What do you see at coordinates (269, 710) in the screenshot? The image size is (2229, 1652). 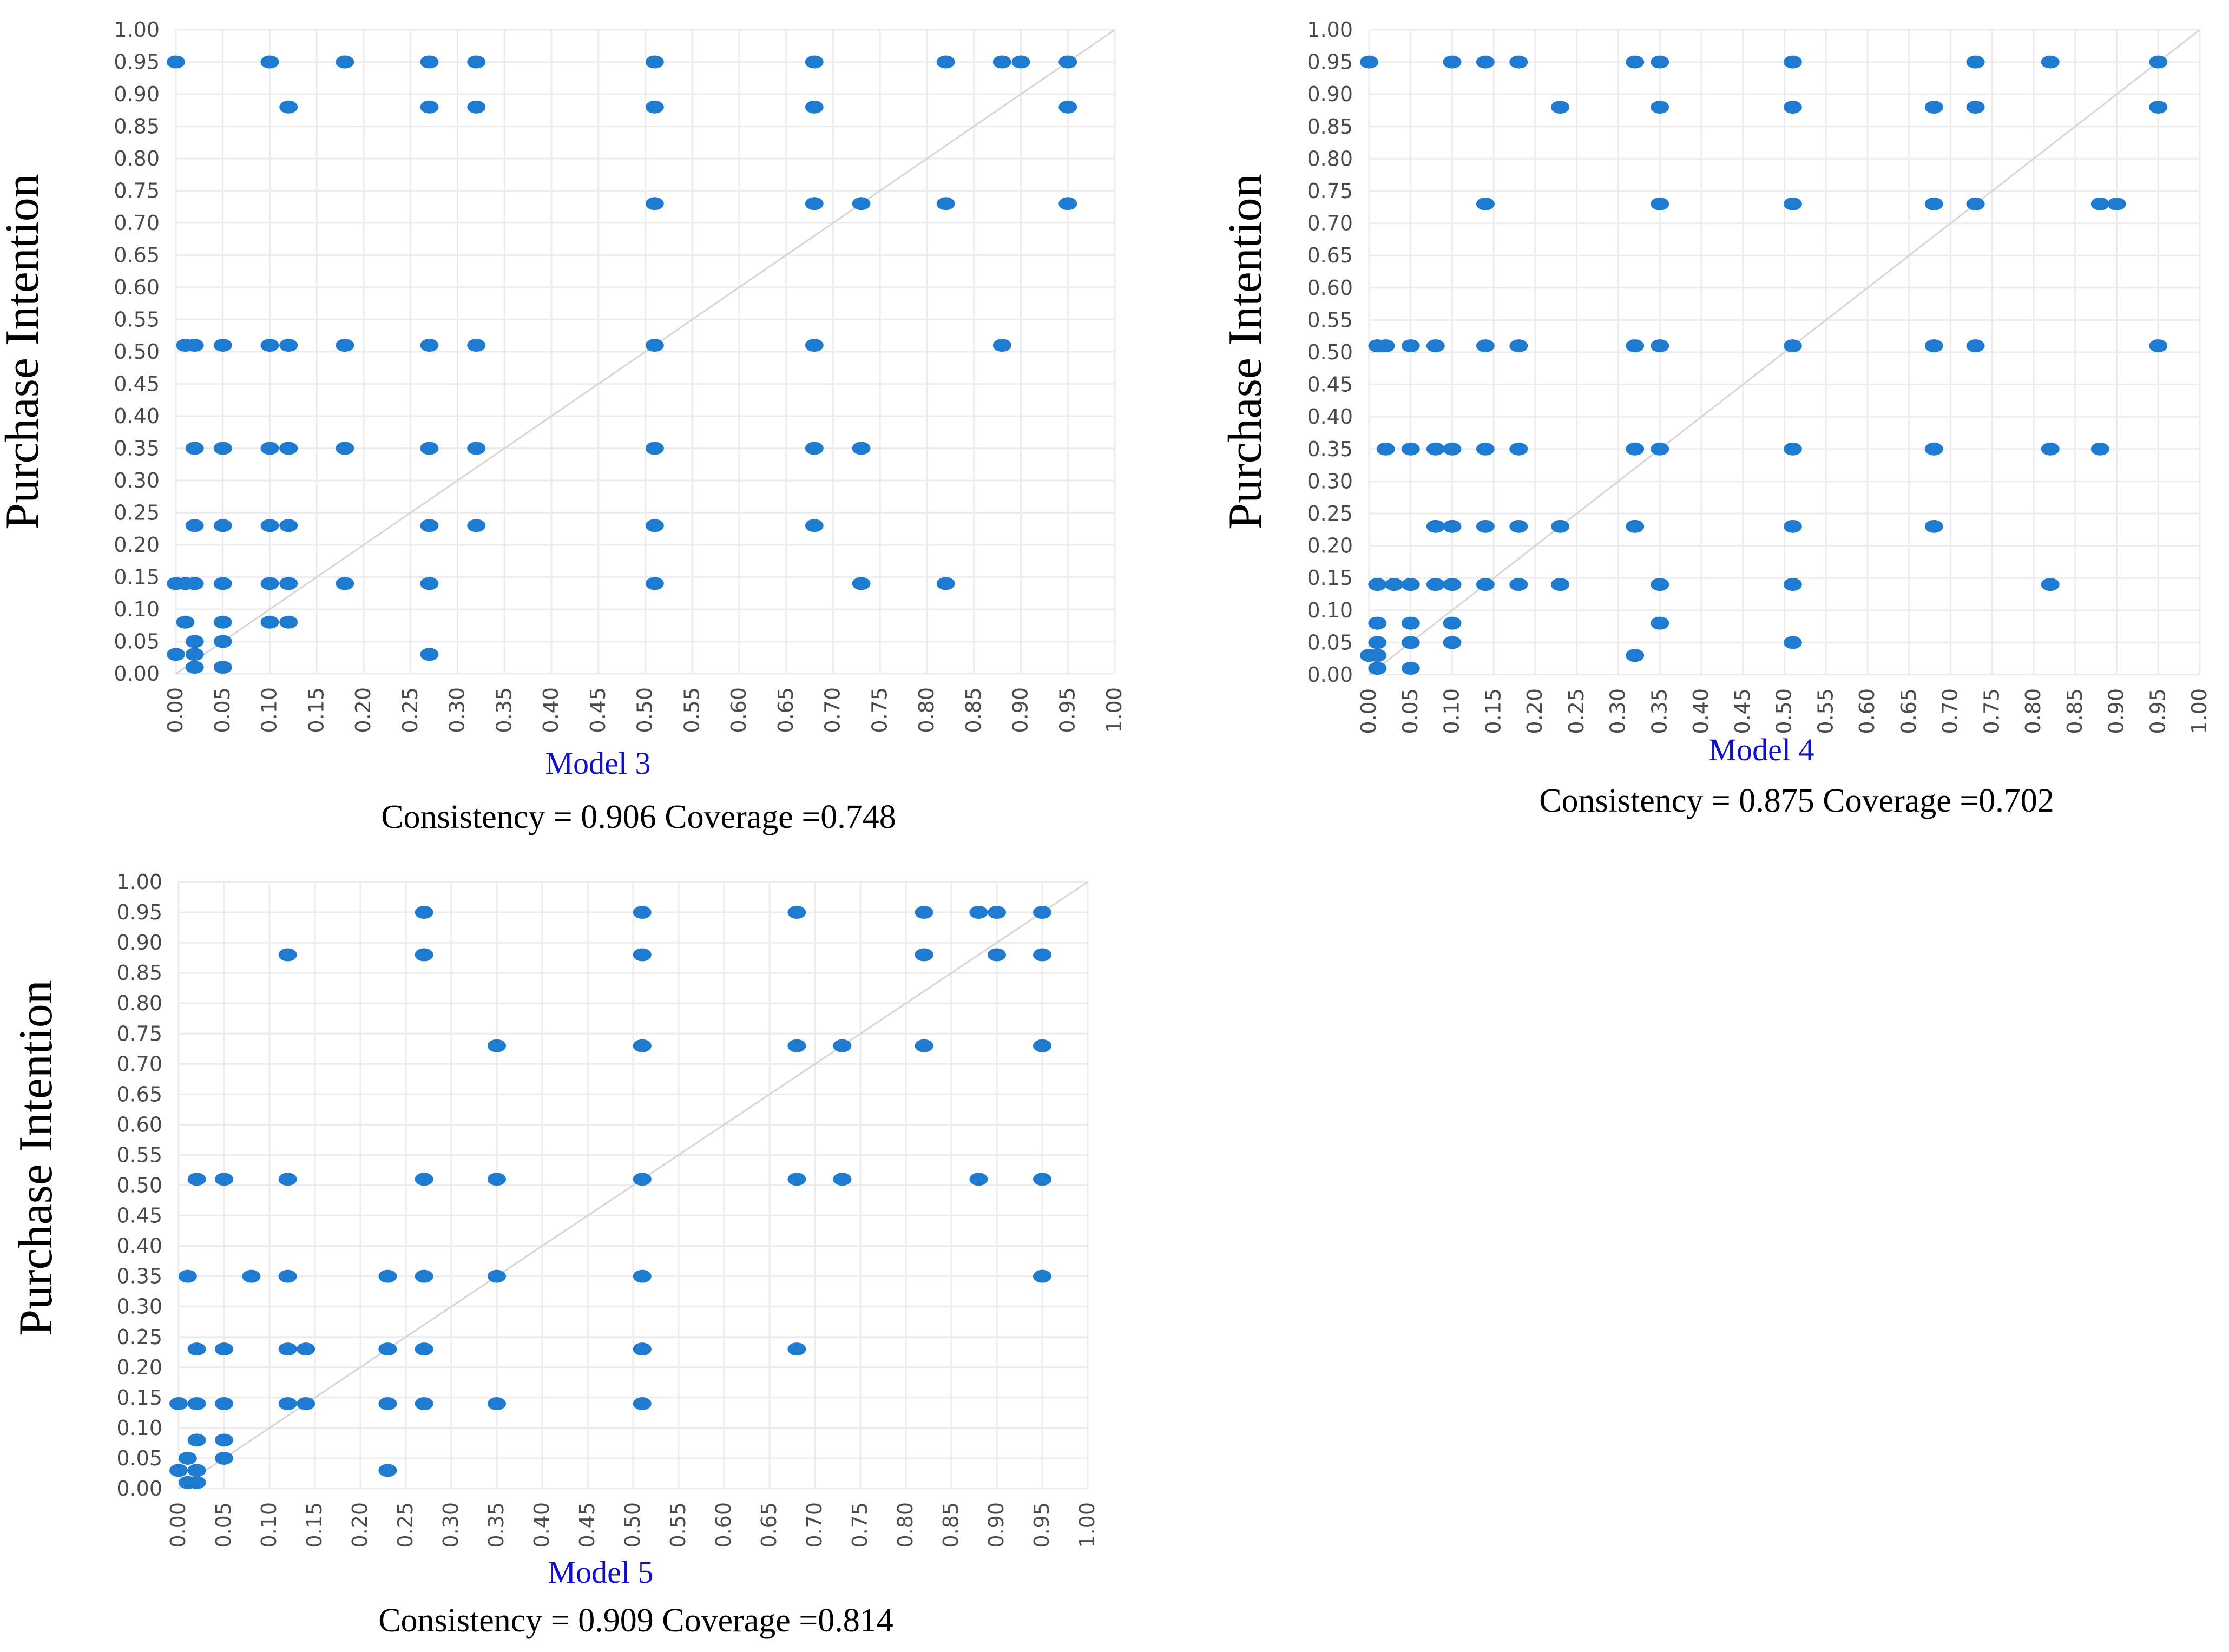 I see `x-tick-label: 0.10` at bounding box center [269, 710].